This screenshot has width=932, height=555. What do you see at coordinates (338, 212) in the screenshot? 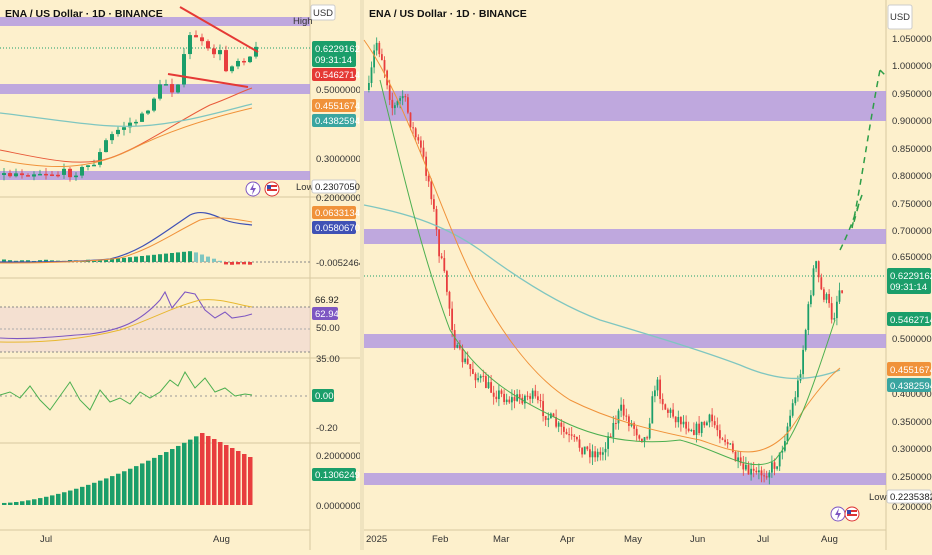
I see `macd-tag-orange: 0.06331347` at bounding box center [338, 212].